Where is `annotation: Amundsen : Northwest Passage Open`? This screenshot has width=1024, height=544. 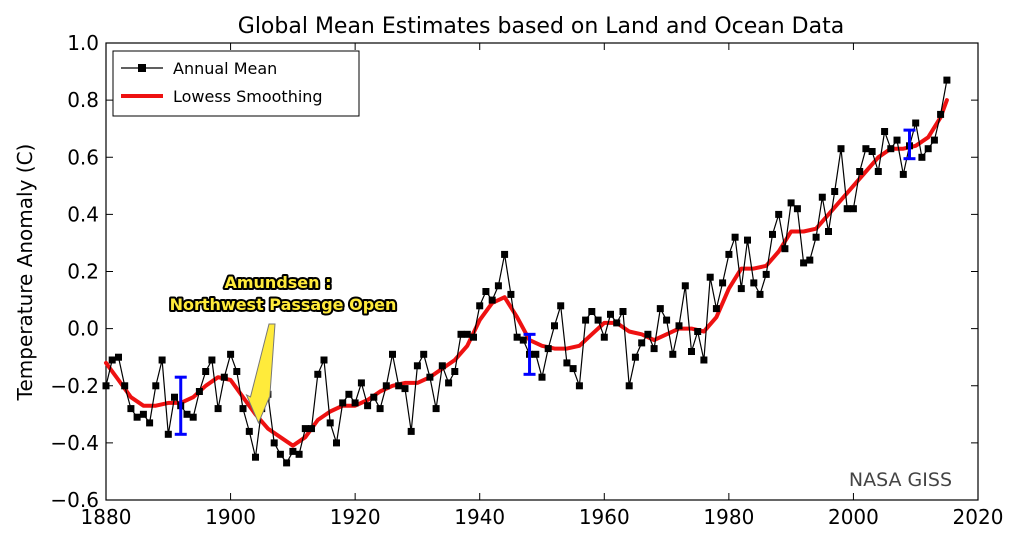
annotation: Amundsen : Northwest Passage Open is located at coordinates (283, 348).